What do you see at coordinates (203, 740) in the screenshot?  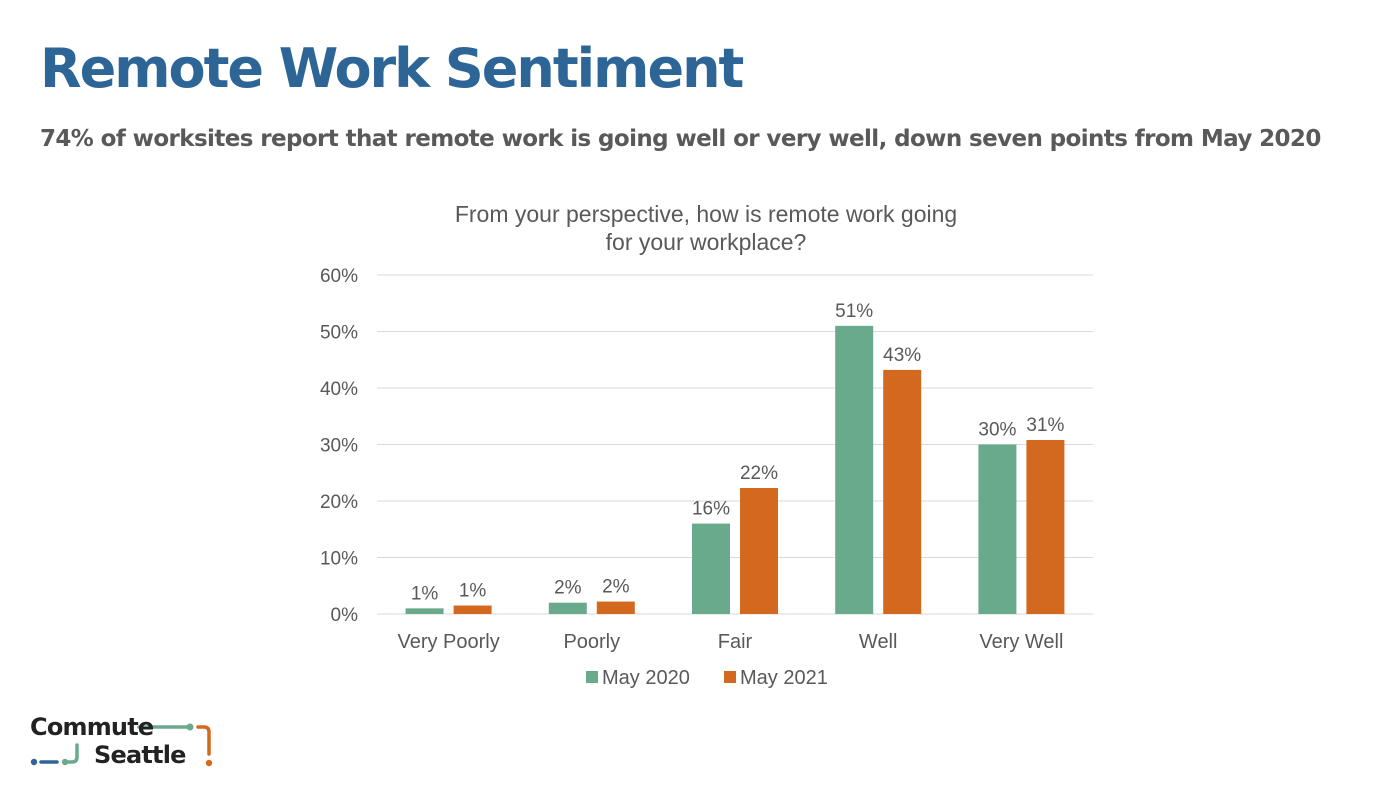 I see `logo-orange-route-line` at bounding box center [203, 740].